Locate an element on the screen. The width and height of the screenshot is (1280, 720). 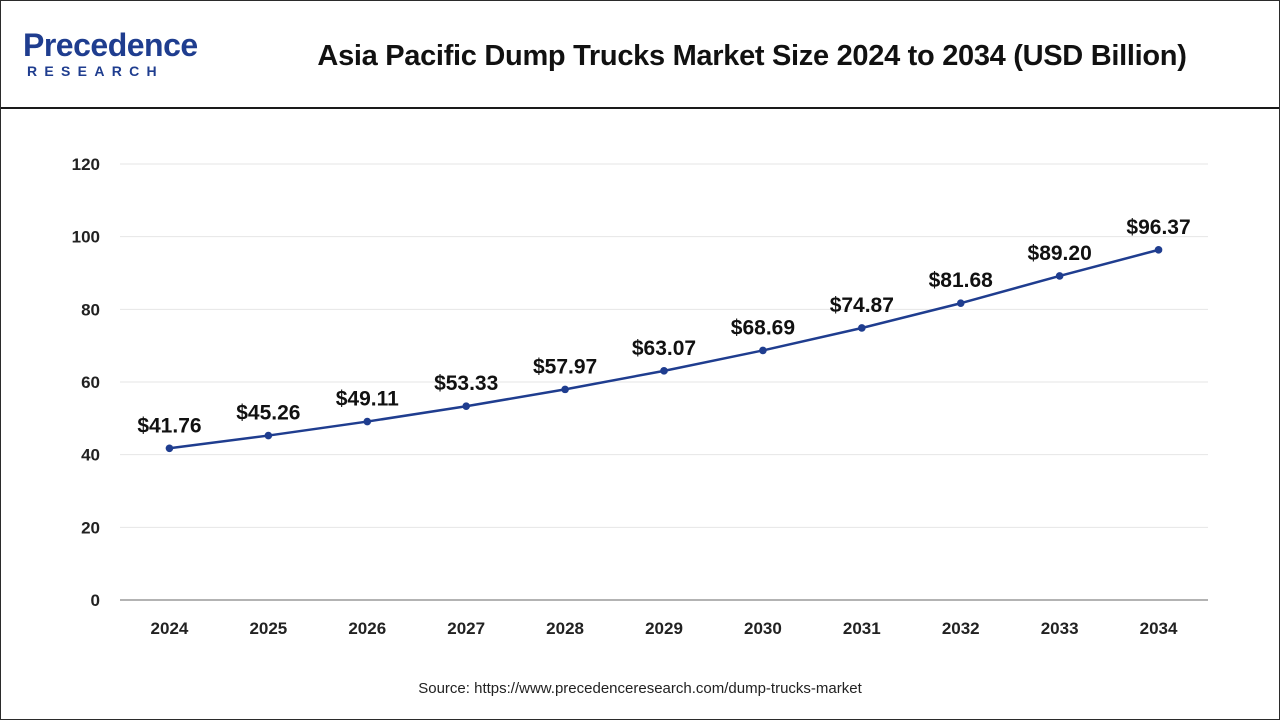
x-tick-label: 2026 is located at coordinates (367, 628).